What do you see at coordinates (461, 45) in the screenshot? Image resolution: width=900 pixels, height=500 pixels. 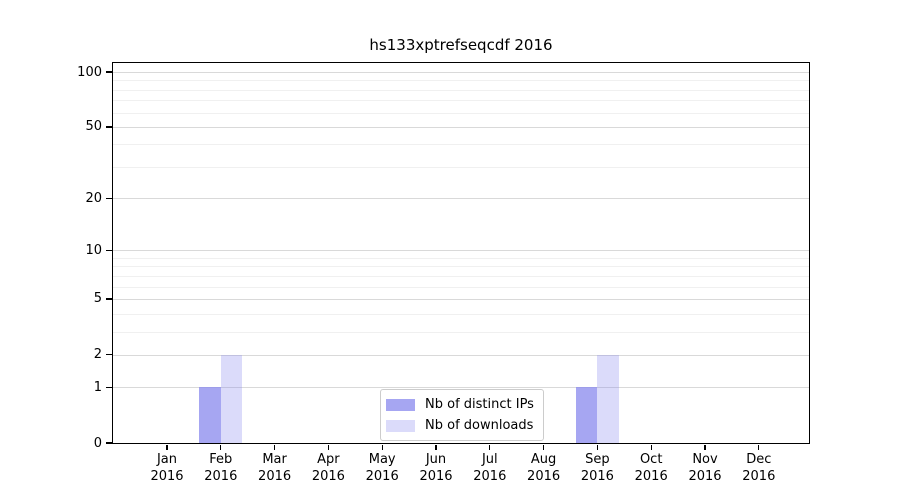 I see `chart-title: hs133xptrefseqcdf 2016` at bounding box center [461, 45].